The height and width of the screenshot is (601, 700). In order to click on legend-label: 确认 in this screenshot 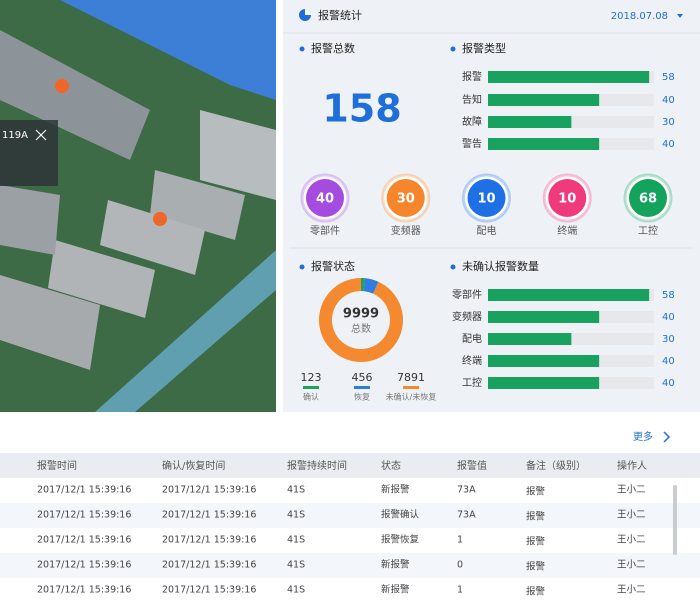, I will do `click(311, 397)`.